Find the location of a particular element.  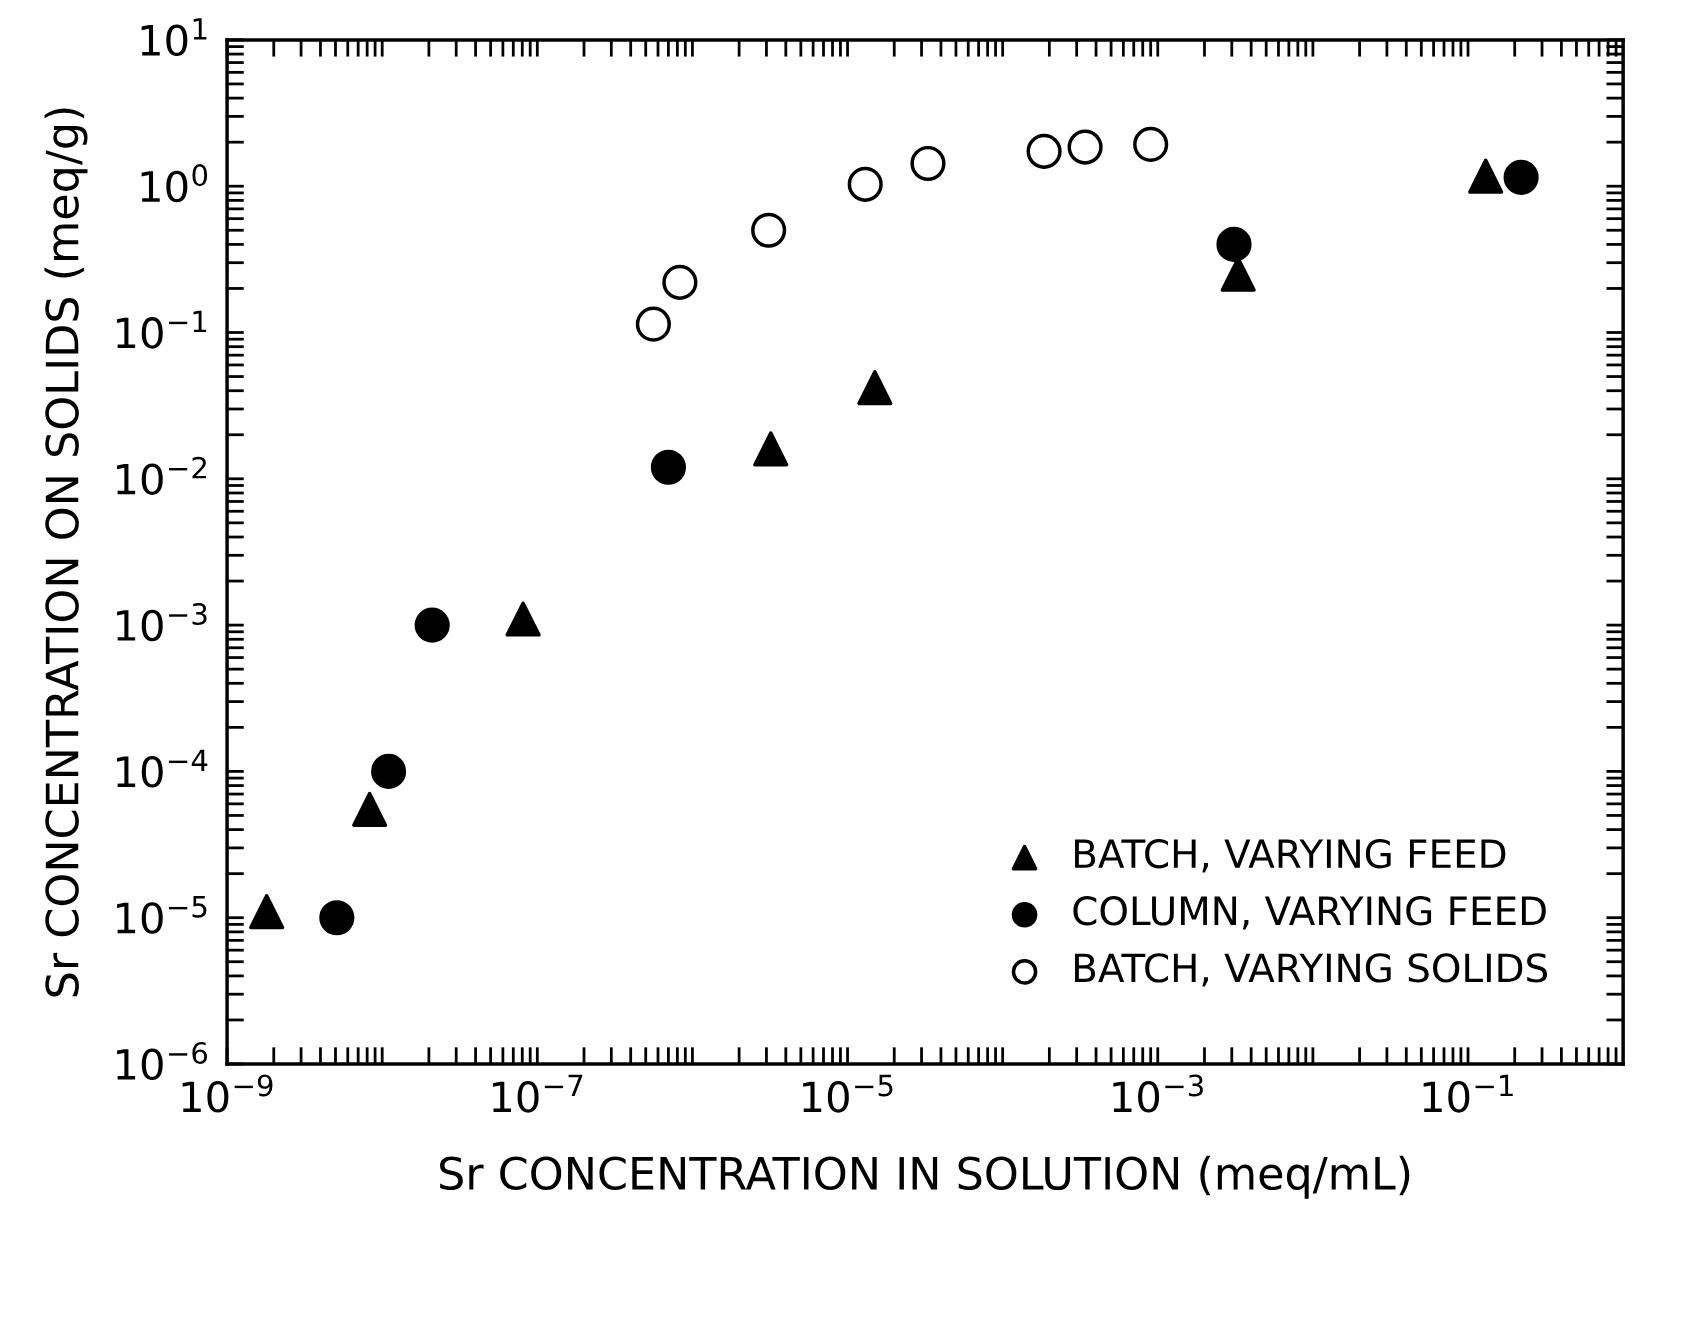

x-axis-title: Sr CONCENTRATION IN SOLUTION (meq/mL) is located at coordinates (925, 1177).